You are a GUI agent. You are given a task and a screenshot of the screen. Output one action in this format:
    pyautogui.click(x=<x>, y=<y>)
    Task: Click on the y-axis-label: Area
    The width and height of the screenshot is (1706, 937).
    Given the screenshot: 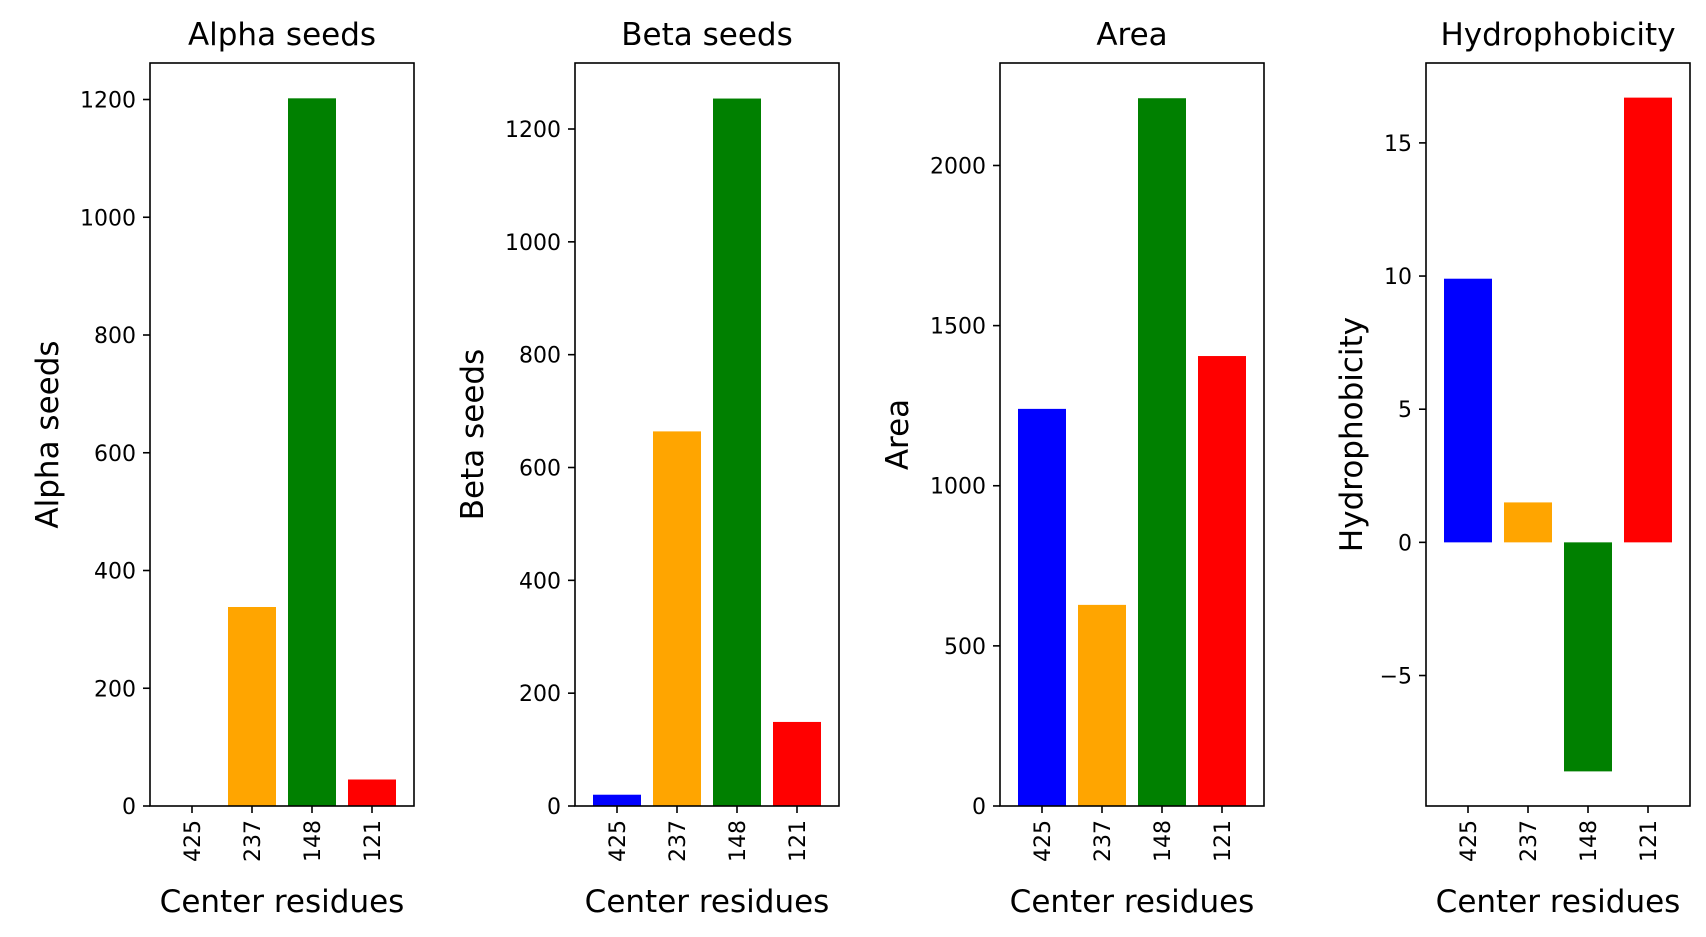 What is the action you would take?
    pyautogui.click(x=898, y=434)
    